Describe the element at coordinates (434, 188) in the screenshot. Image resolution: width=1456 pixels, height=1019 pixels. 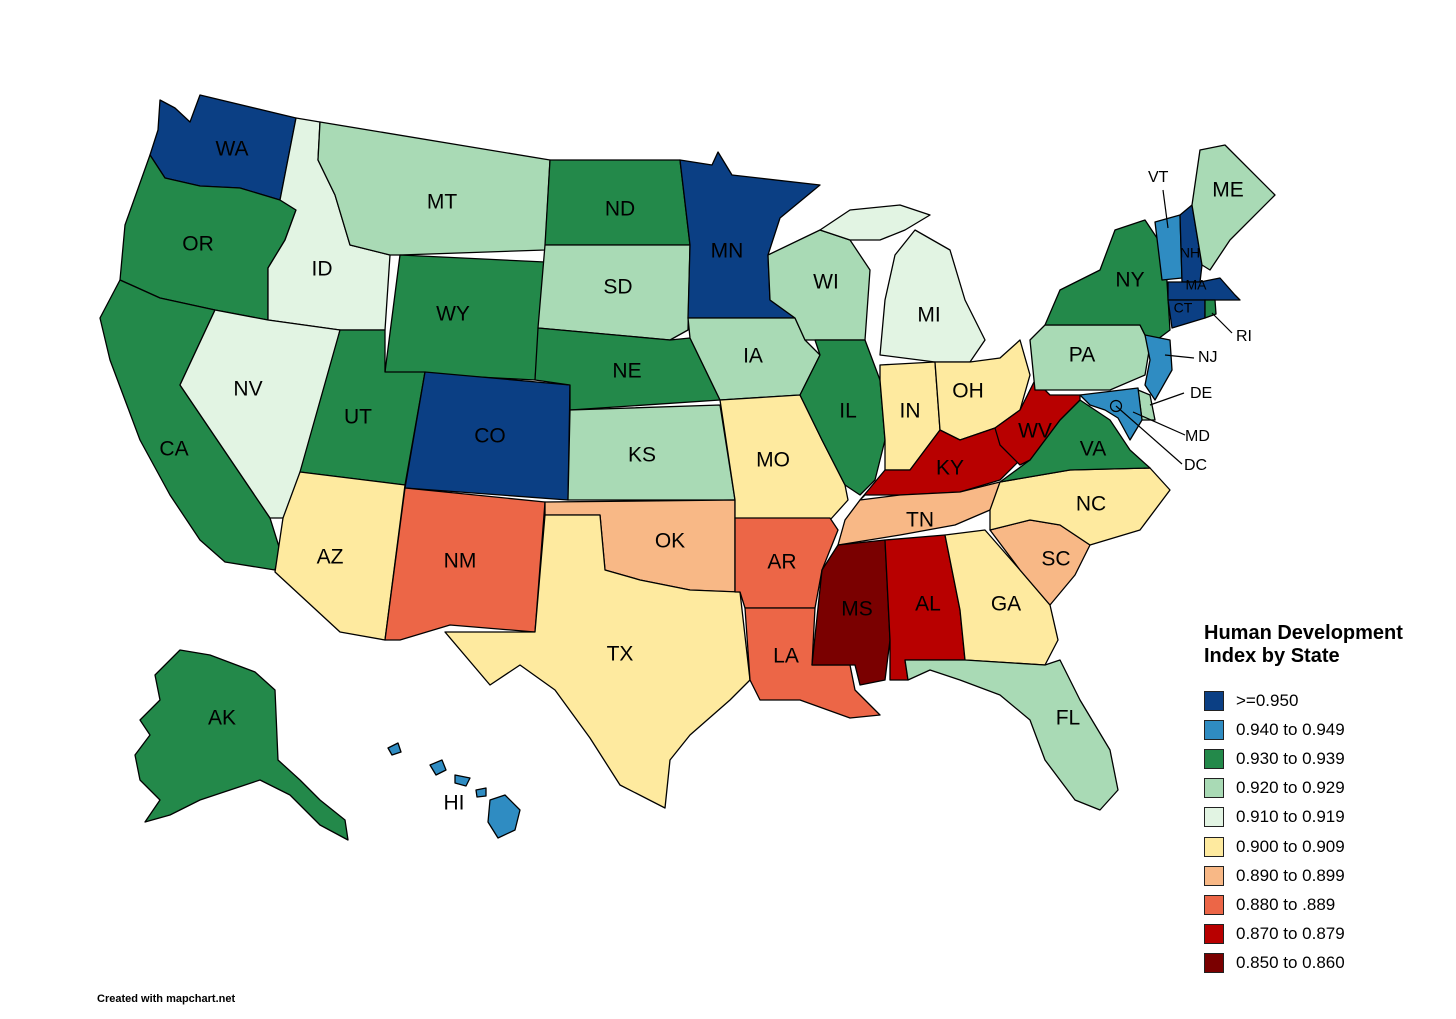
I see `state-MT` at that location.